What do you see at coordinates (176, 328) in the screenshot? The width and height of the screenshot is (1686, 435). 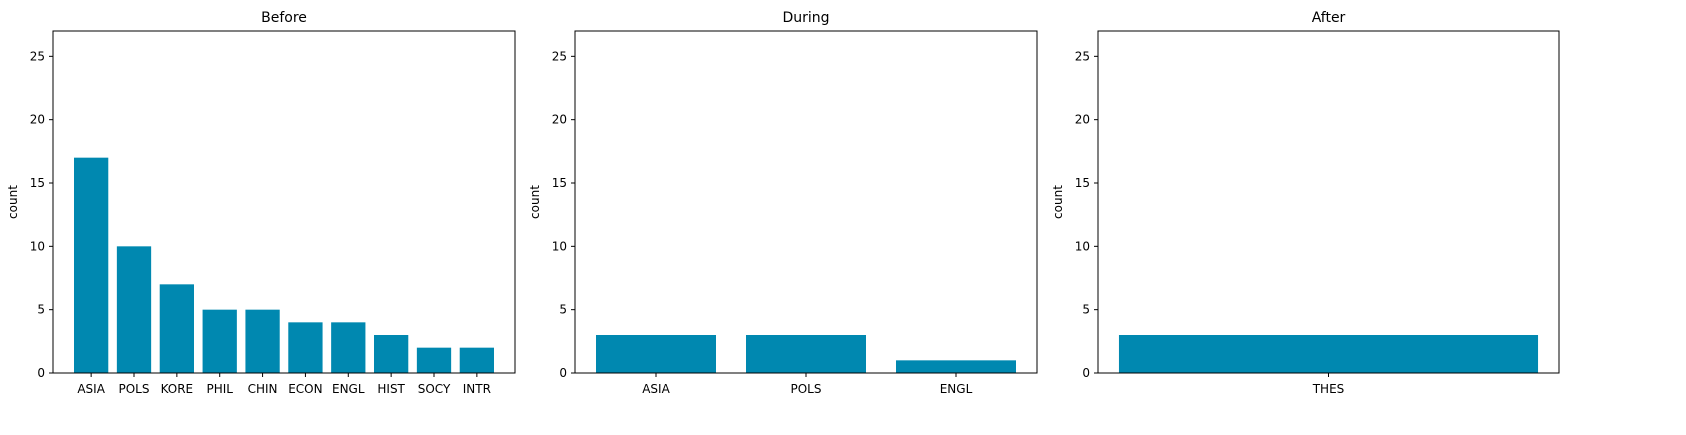 I see `bar-kore` at bounding box center [176, 328].